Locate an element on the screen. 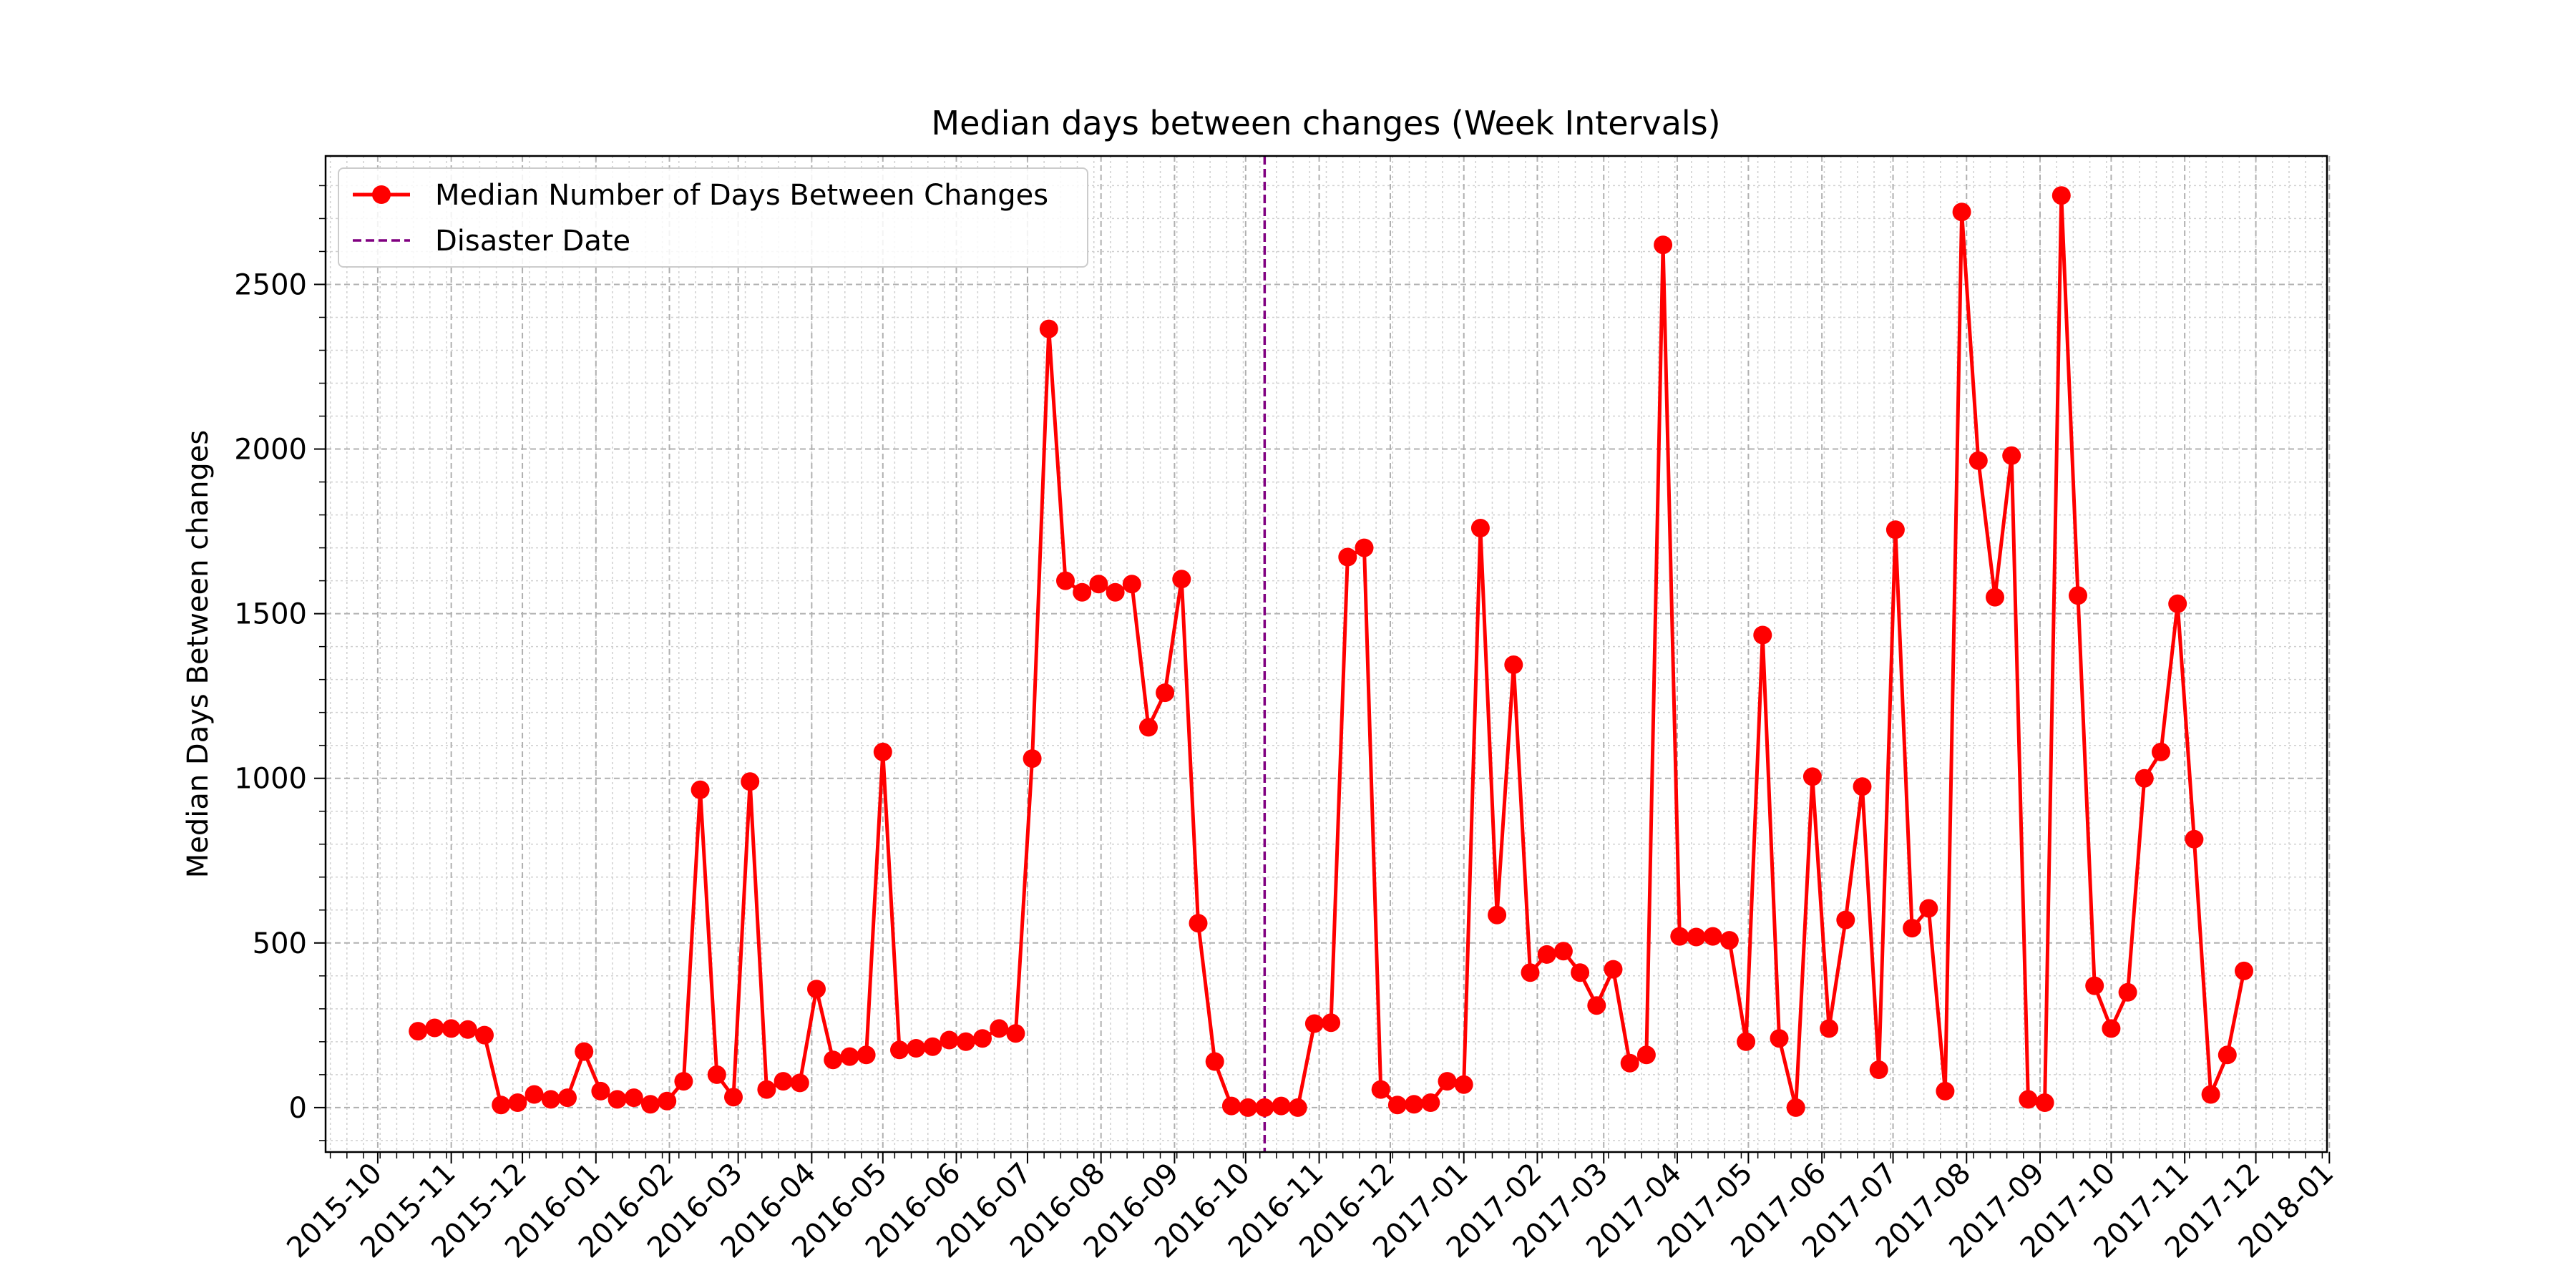 This screenshot has width=2576, height=1288. legend-series-marker is located at coordinates (381, 194).